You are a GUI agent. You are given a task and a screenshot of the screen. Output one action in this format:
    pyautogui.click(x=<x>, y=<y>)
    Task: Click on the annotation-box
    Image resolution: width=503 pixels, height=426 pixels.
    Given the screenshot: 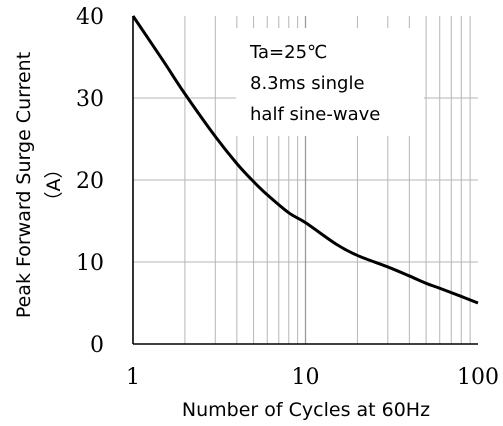 What is the action you would take?
    pyautogui.click(x=330, y=82)
    